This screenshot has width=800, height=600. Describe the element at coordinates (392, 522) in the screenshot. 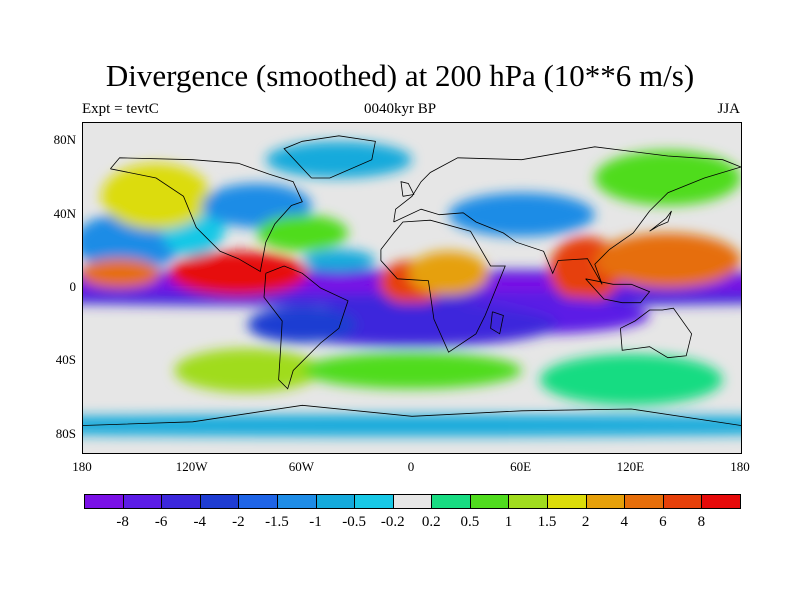

I see `colorbar-label: -0.2` at that location.